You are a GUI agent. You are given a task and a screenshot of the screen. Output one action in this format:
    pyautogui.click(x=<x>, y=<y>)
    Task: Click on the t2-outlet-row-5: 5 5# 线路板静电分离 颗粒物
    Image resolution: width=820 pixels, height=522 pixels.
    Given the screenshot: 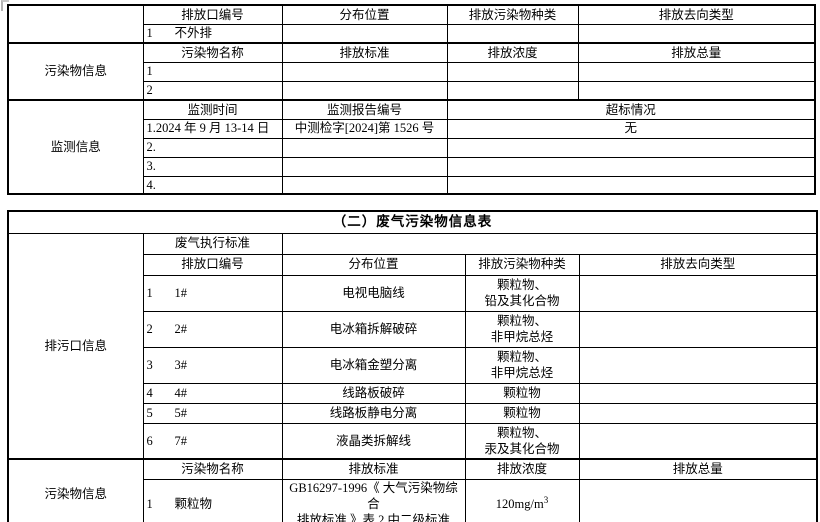 What is the action you would take?
    pyautogui.click(x=413, y=413)
    